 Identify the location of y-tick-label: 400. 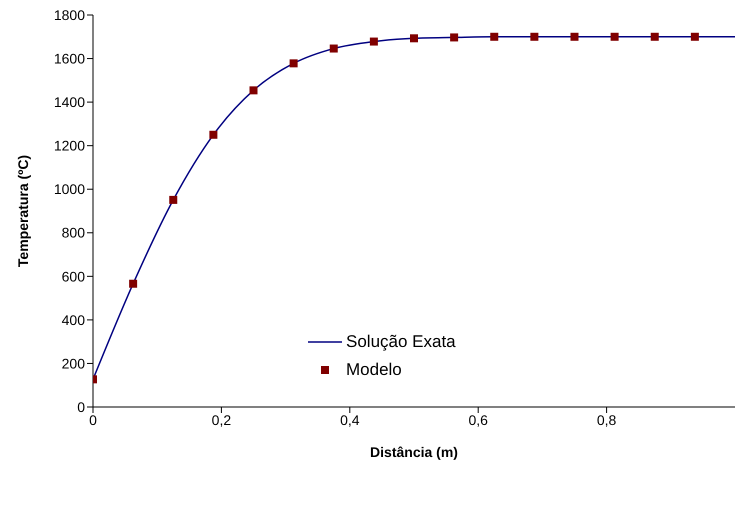
(74, 320).